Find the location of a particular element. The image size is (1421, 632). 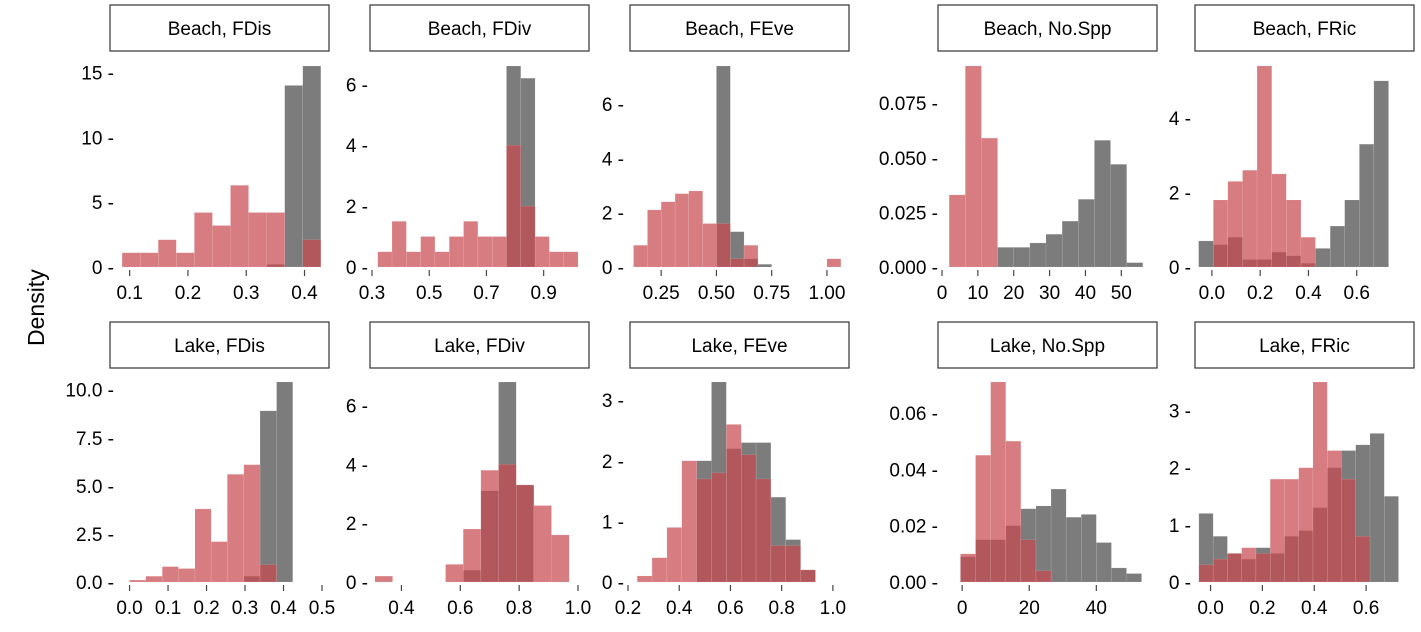

y-tick-label: 7.5 - is located at coordinates (95, 439).